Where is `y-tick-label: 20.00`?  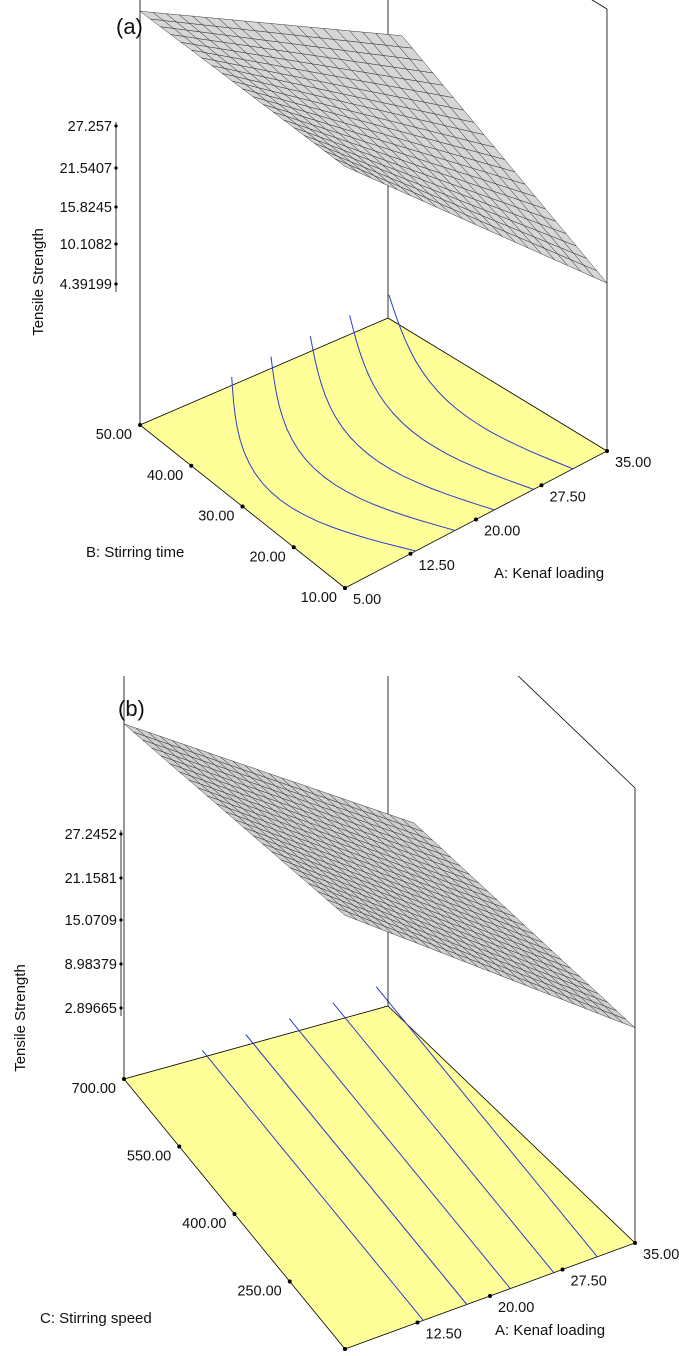
y-tick-label: 20.00 is located at coordinates (267, 557).